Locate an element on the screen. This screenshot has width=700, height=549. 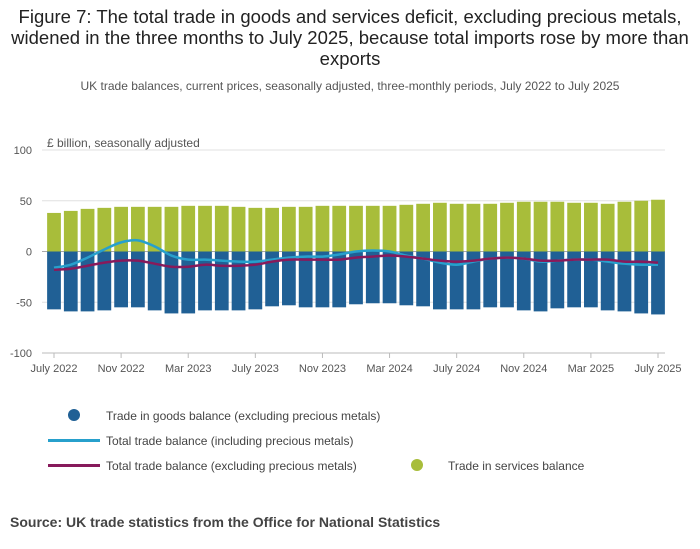
series-line-total-excl is located at coordinates (356, 263).